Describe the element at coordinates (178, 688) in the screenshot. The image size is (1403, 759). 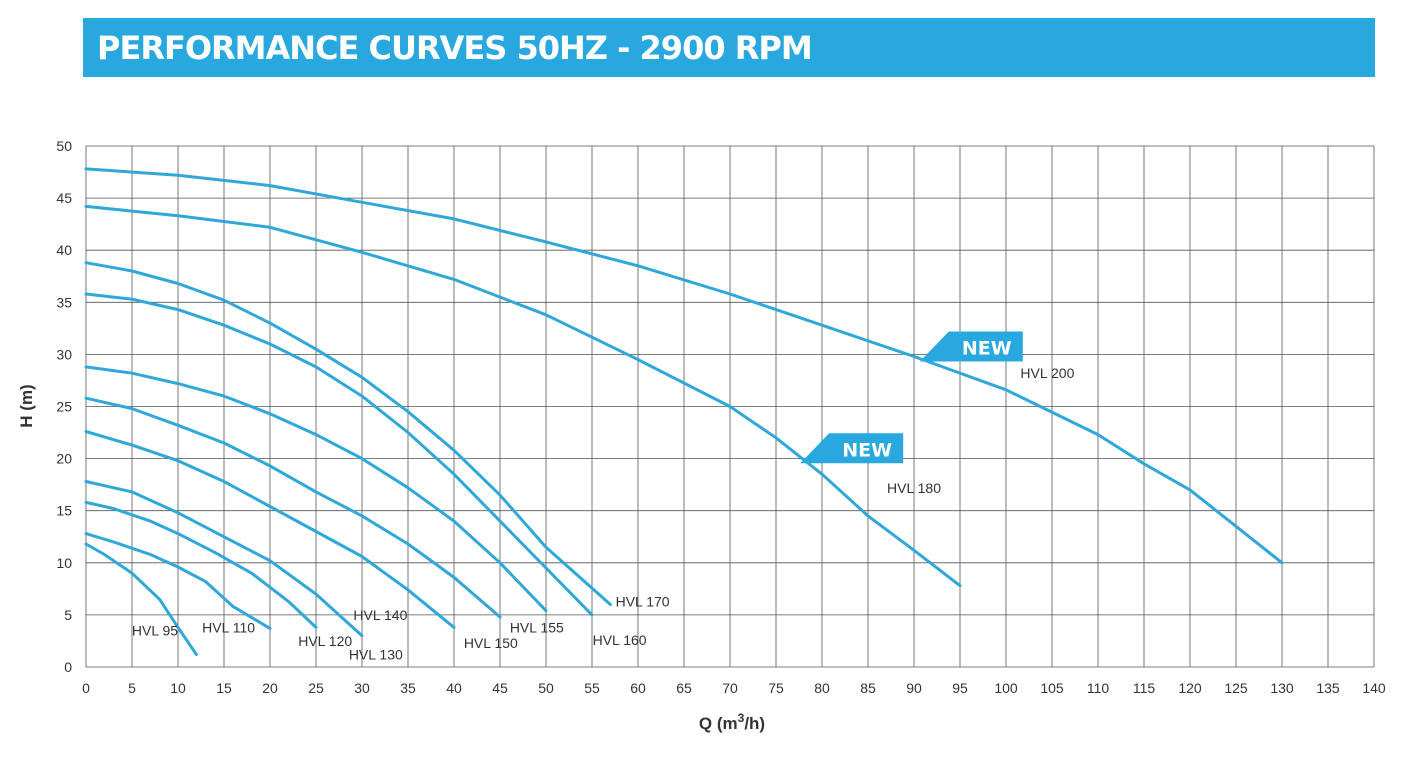
I see `x-tick-label: 10` at that location.